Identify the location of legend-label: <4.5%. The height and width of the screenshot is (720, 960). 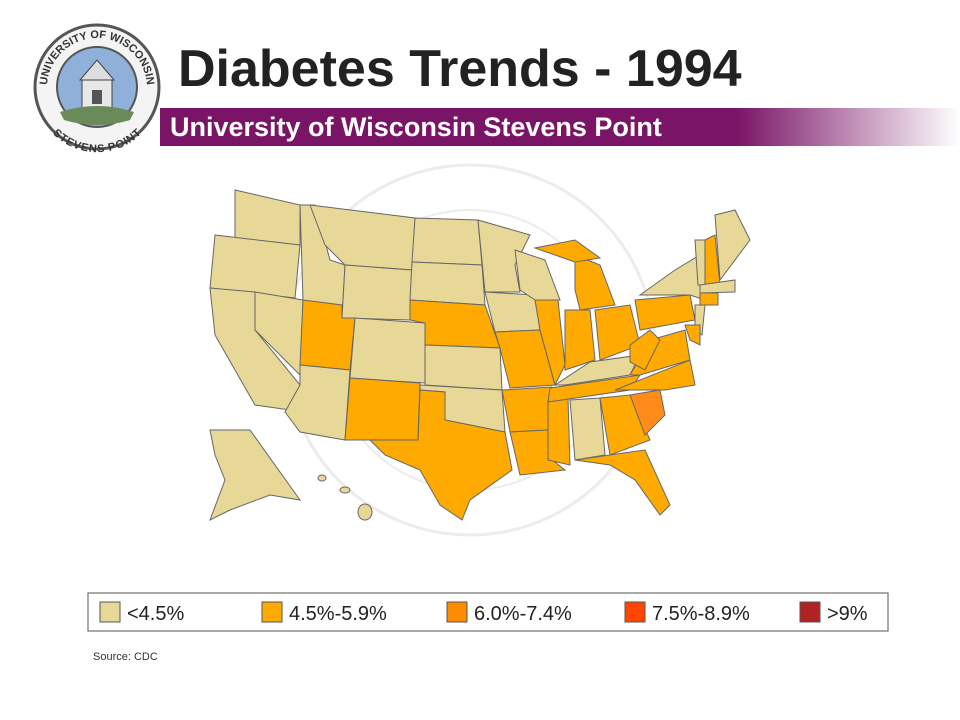
(155, 614).